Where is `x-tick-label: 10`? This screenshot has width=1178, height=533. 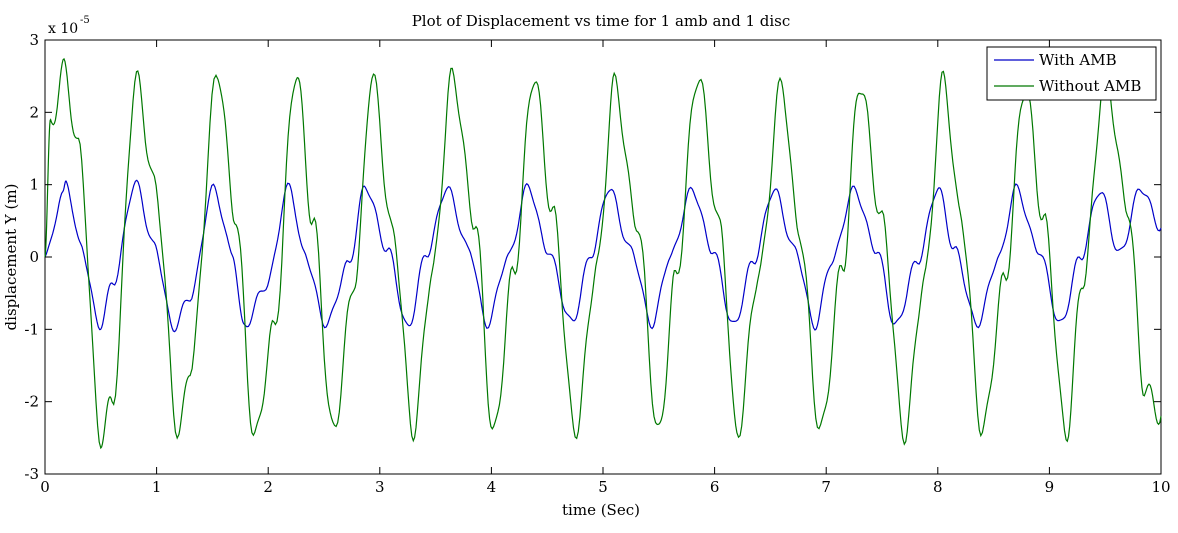
x-tick-label: 10 is located at coordinates (1160, 487).